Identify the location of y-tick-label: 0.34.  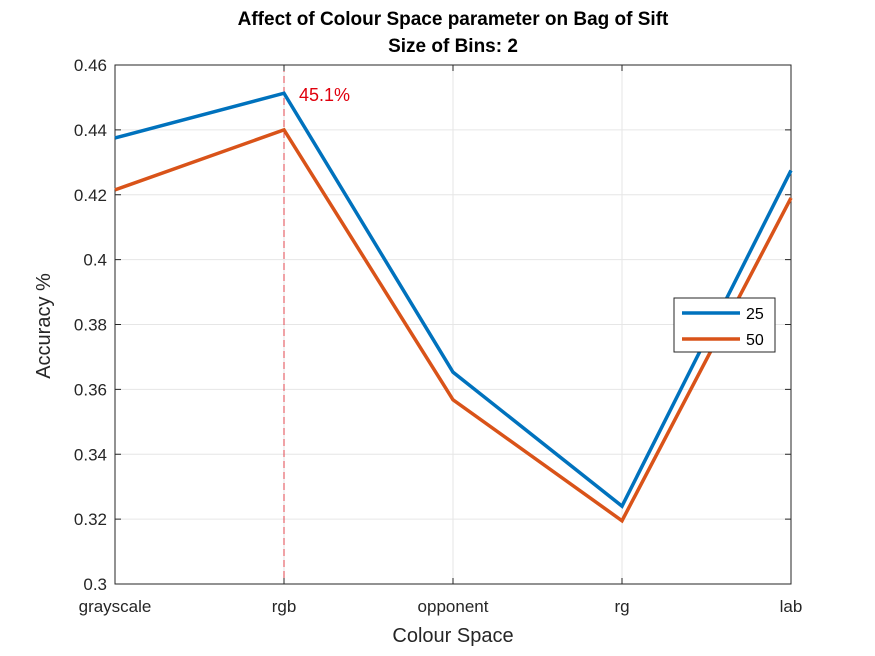
(90, 454).